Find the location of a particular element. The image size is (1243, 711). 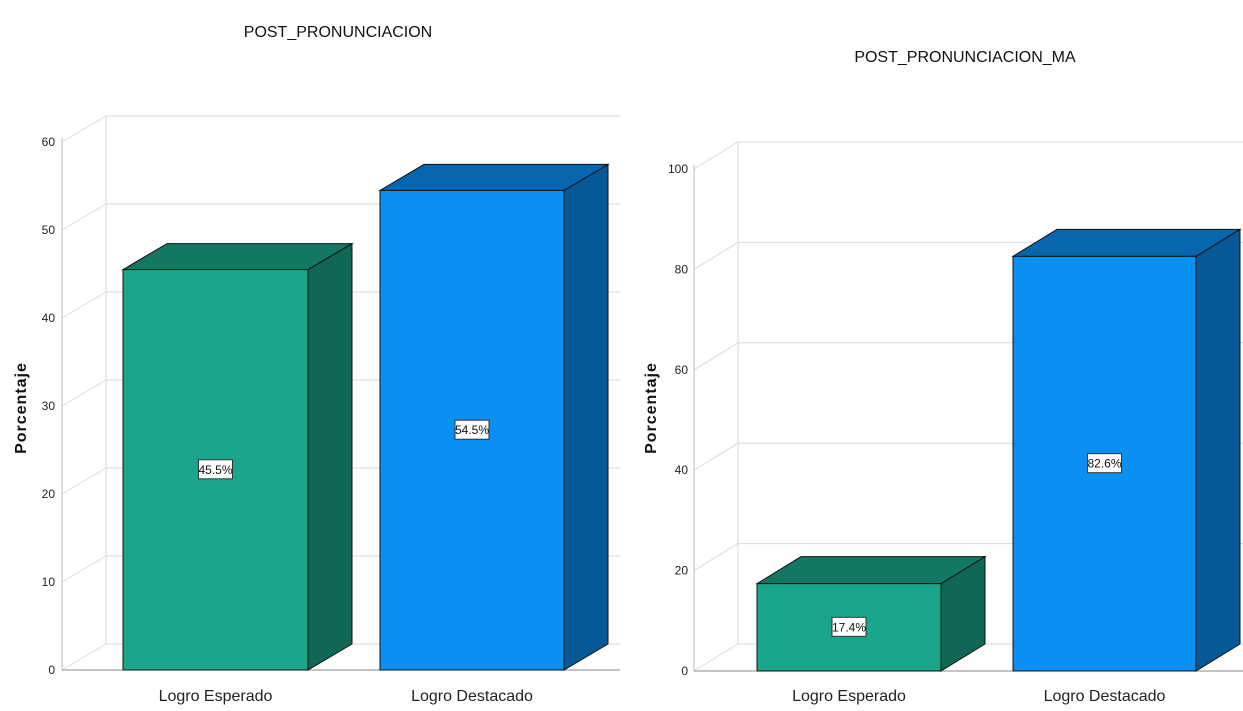

y-tick-label: 100 is located at coordinates (678, 169).